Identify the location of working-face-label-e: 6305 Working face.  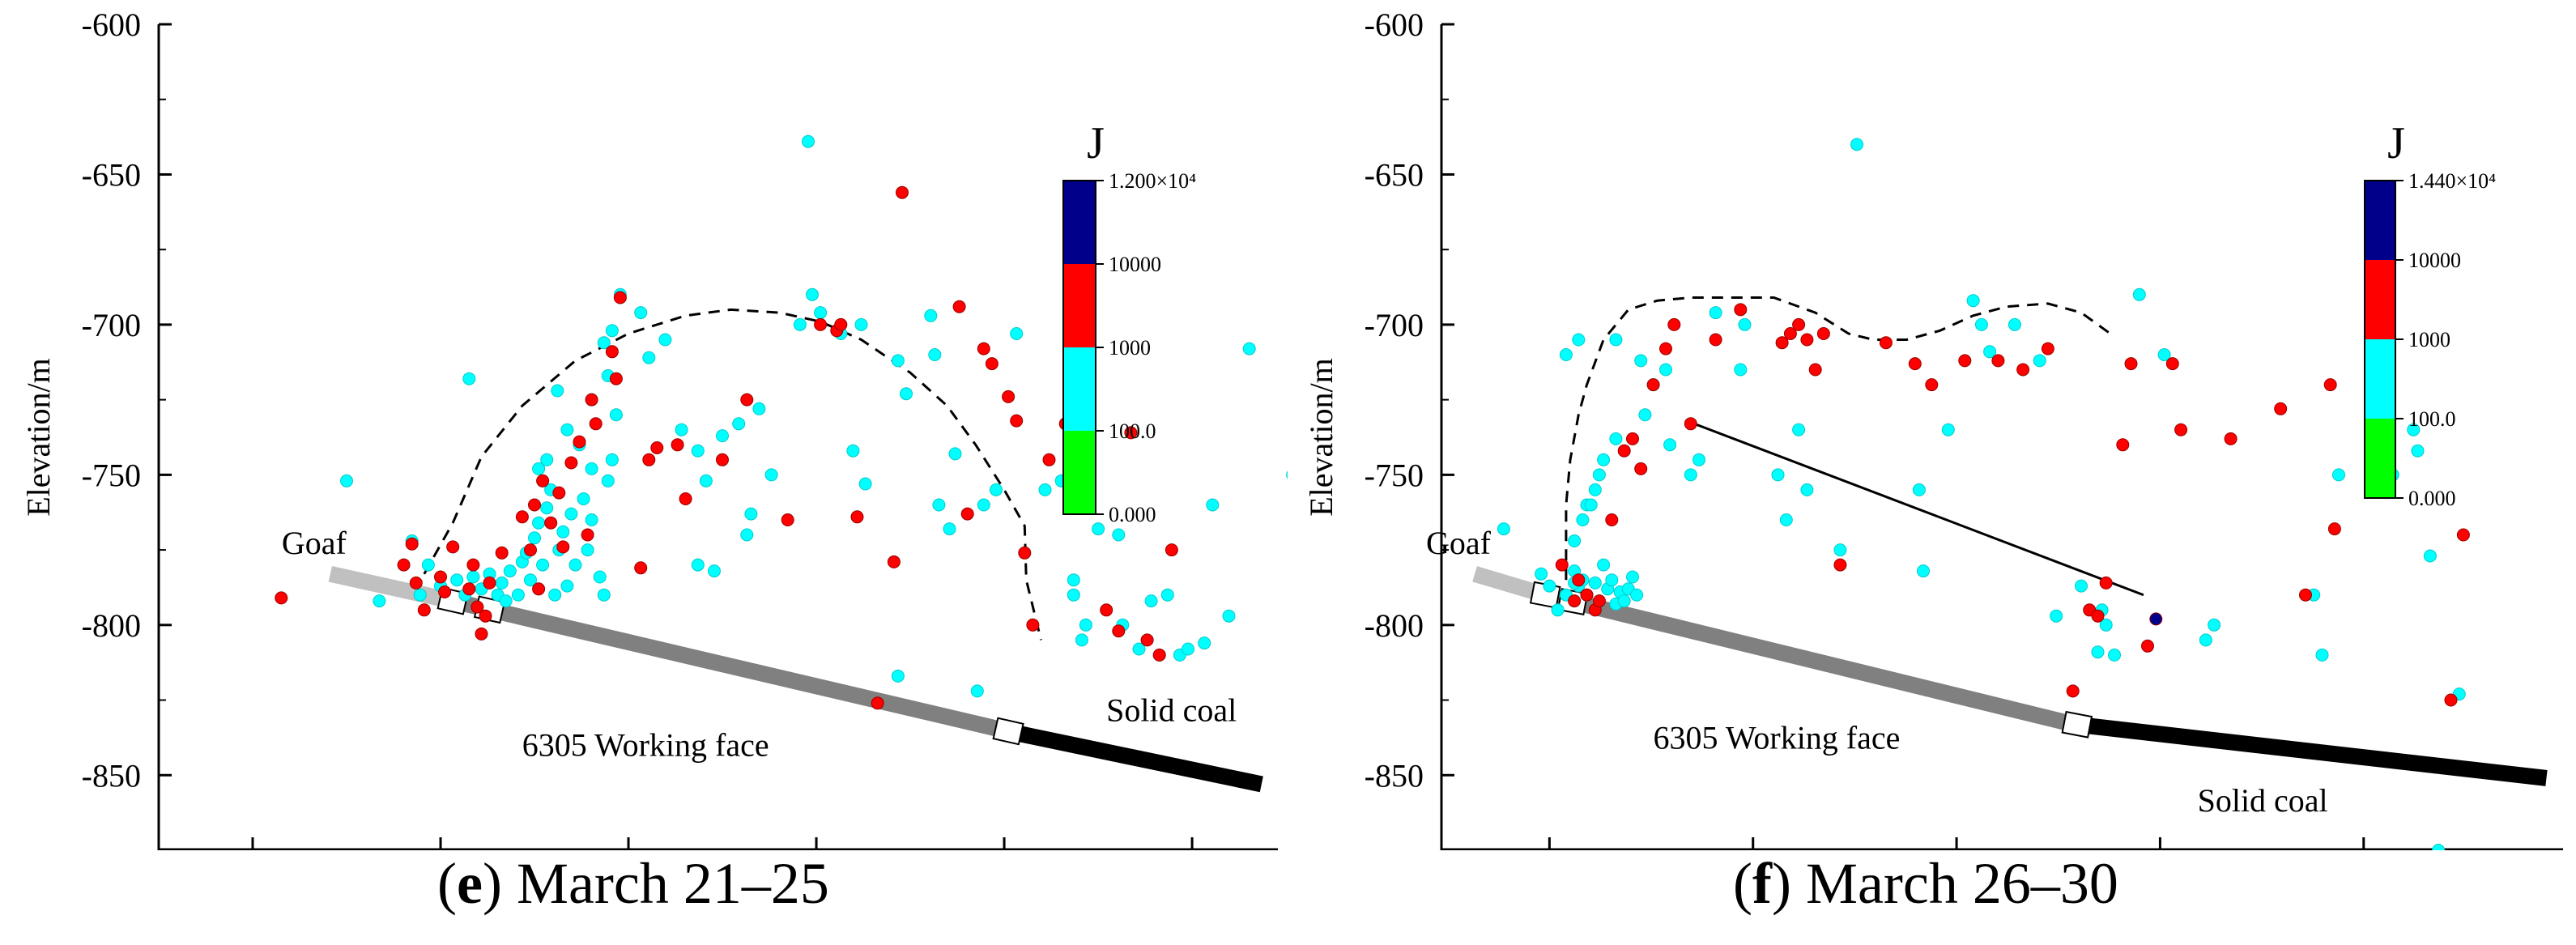
(645, 745).